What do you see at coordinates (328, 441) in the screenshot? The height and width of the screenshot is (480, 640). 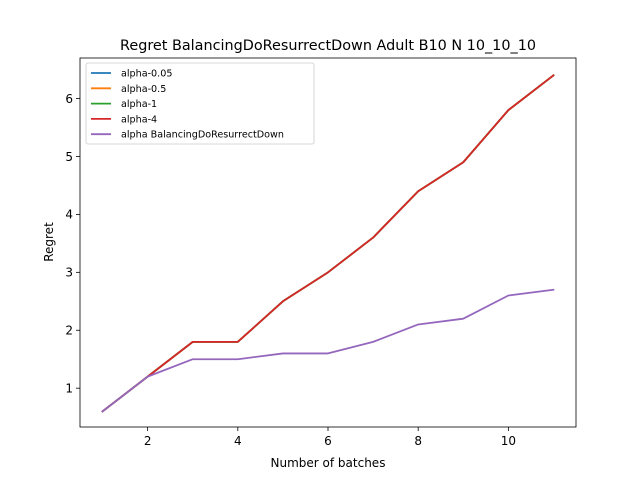 I see `x-tick-label-2: 6` at bounding box center [328, 441].